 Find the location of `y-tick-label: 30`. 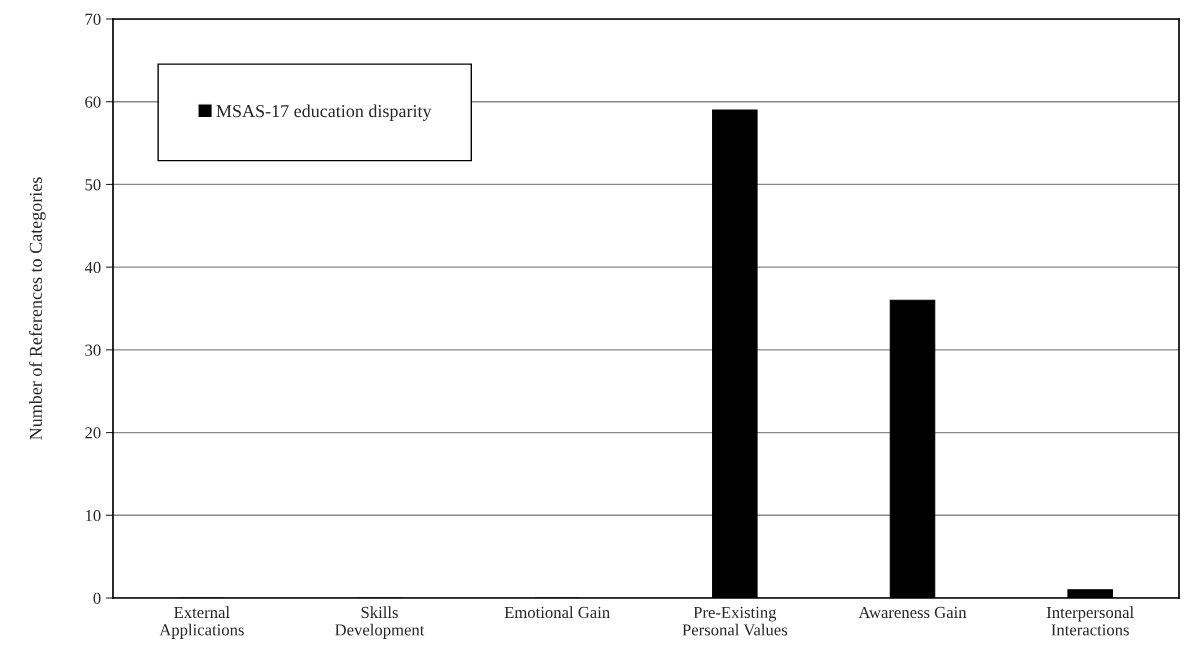

y-tick-label: 30 is located at coordinates (93, 350).